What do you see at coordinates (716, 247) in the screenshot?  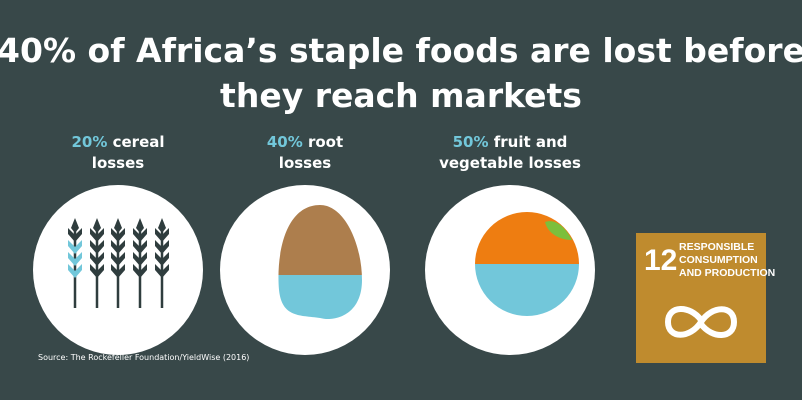 I see `badge-text: RESPONSIBLE` at bounding box center [716, 247].